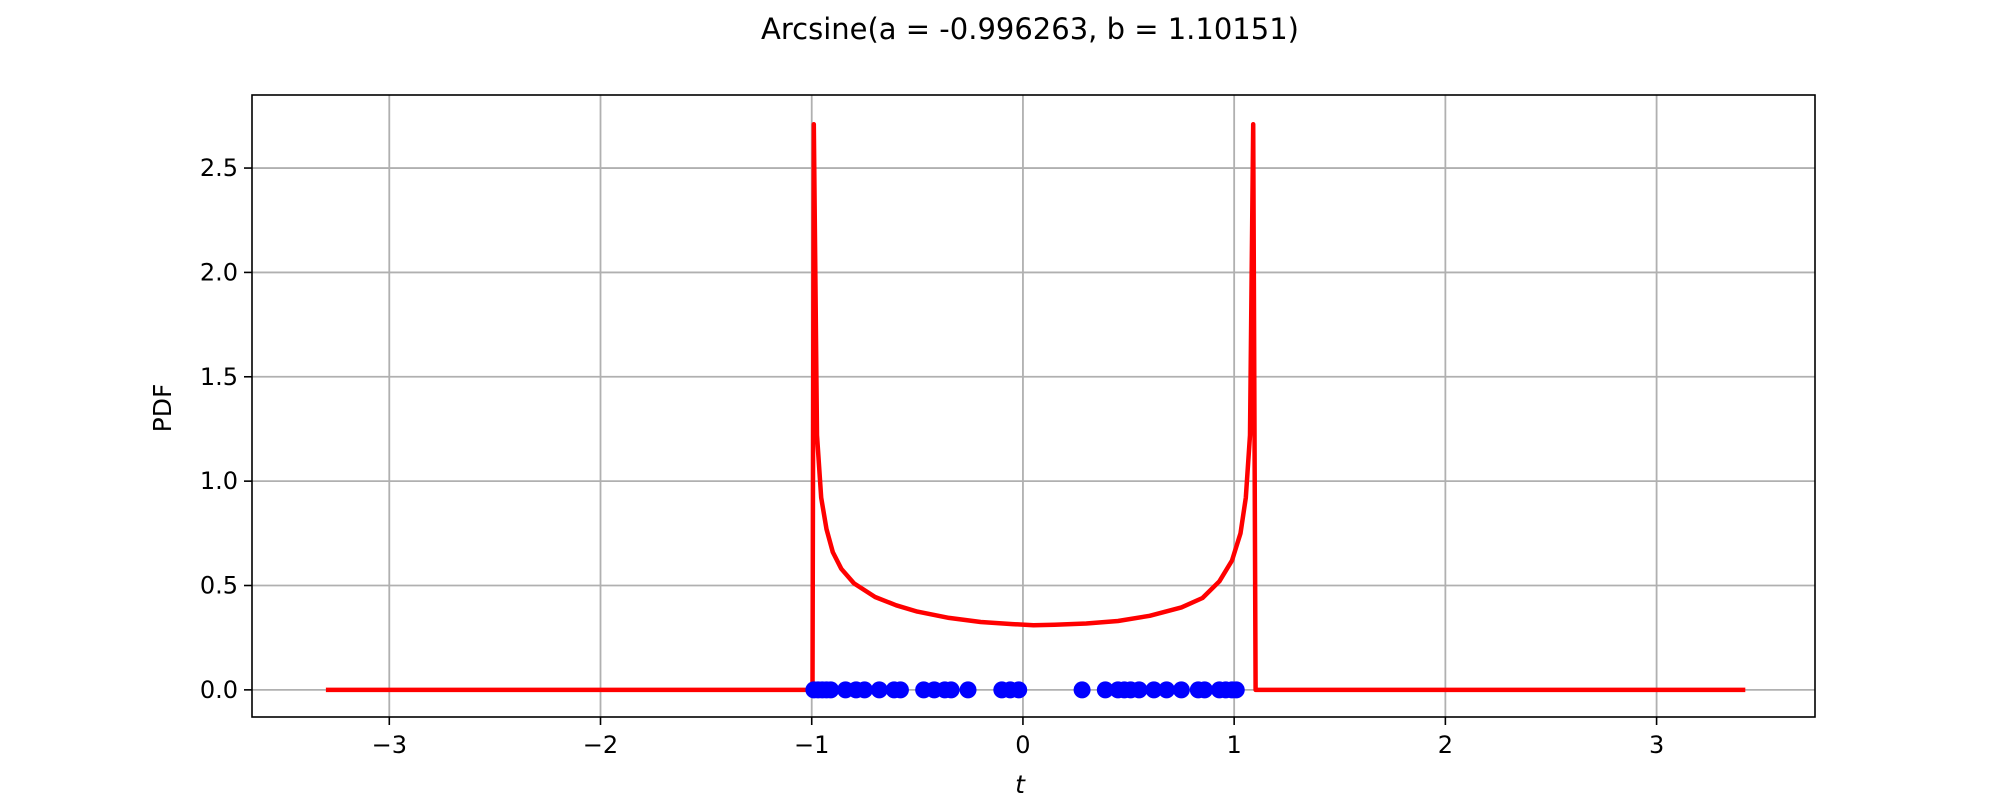 The width and height of the screenshot is (2000, 800). What do you see at coordinates (1030, 29) in the screenshot?
I see `chart-title: Arcsine(a = -0.996263, b = 1.10151)` at bounding box center [1030, 29].